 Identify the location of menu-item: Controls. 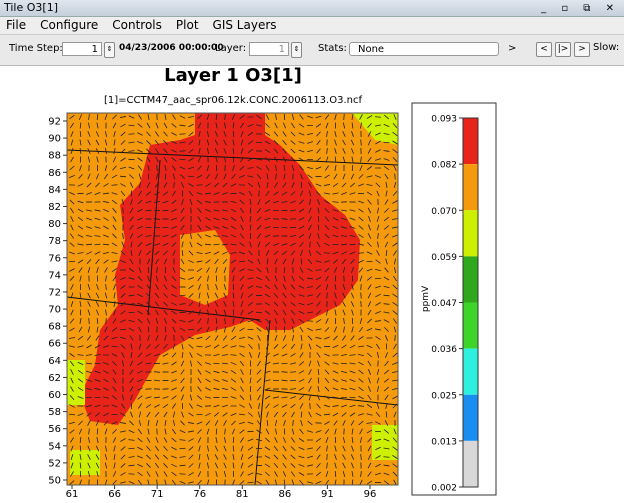
(137, 25).